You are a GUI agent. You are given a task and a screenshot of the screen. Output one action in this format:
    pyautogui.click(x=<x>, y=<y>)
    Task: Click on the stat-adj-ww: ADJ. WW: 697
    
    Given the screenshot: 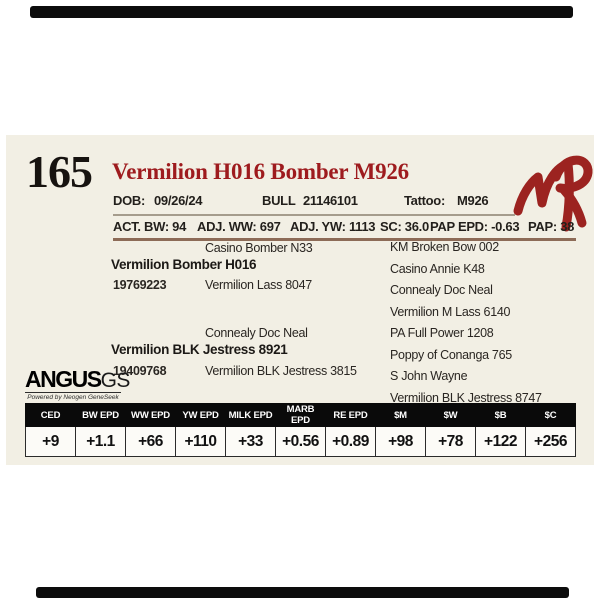 What is the action you would take?
    pyautogui.click(x=239, y=226)
    